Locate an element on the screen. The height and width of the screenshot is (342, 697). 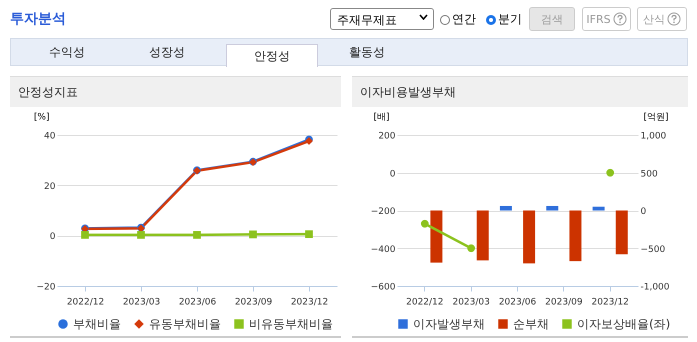
y2-tick-label: 1,000 is located at coordinates (653, 137).